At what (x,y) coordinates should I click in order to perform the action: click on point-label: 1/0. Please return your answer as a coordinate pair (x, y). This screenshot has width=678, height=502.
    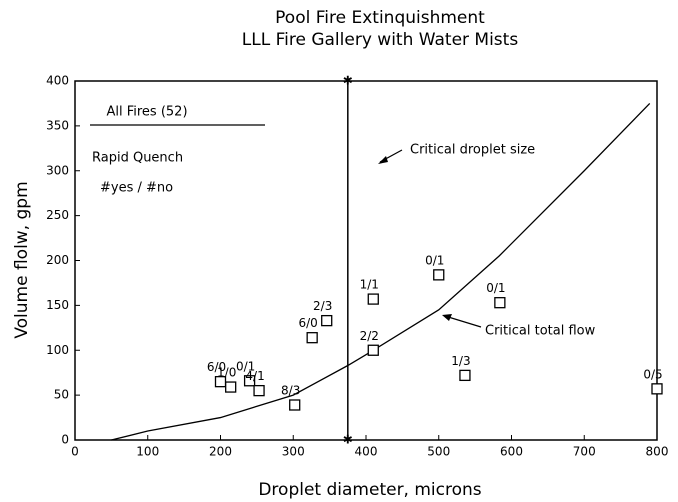
    Looking at the image, I should click on (226, 373).